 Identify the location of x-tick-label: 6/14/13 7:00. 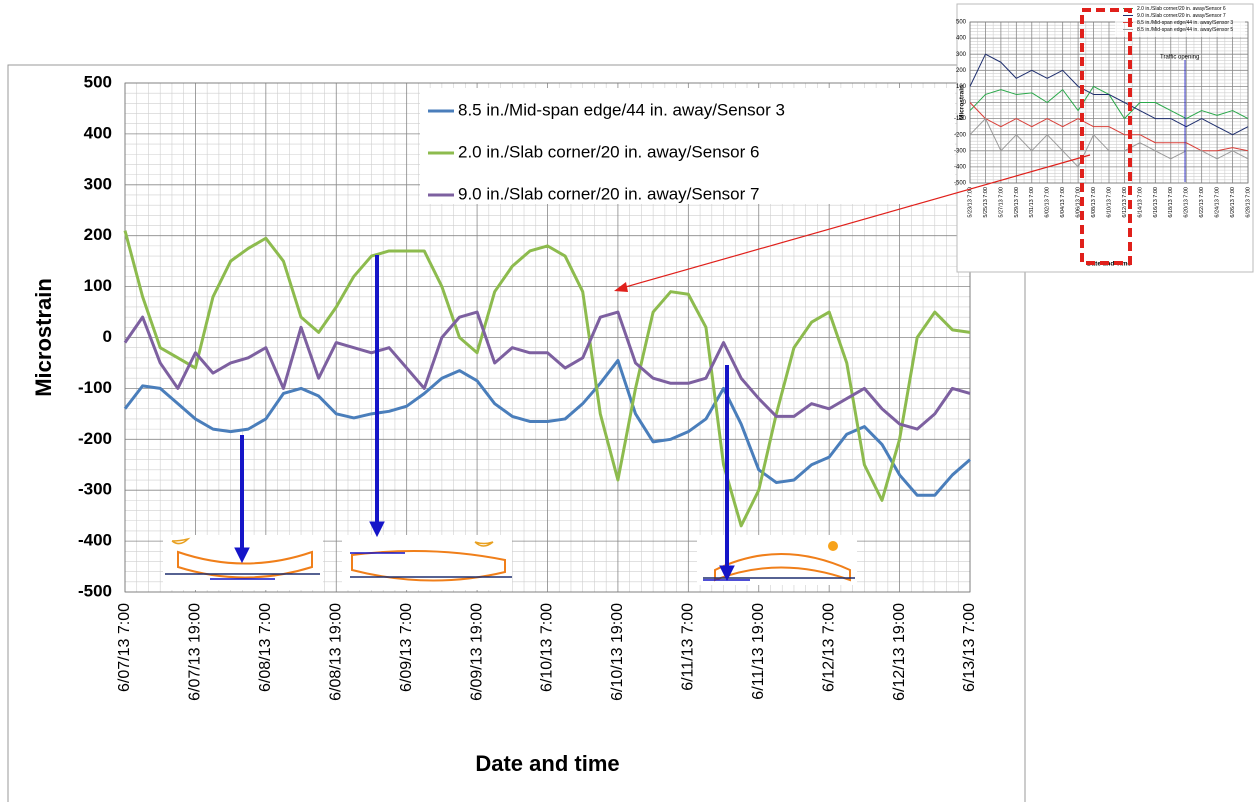
(1140, 202).